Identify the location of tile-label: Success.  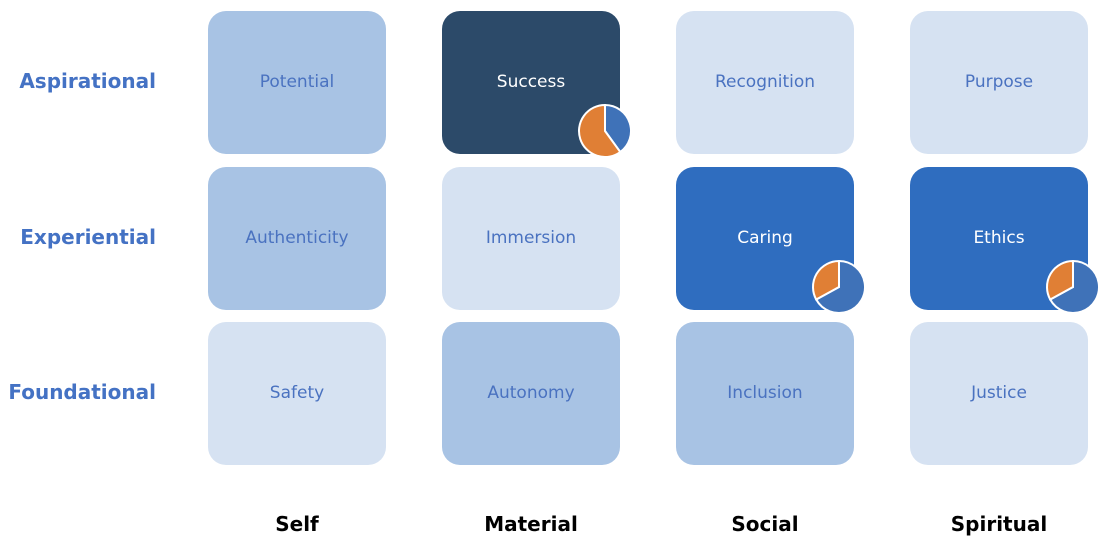
(531, 81).